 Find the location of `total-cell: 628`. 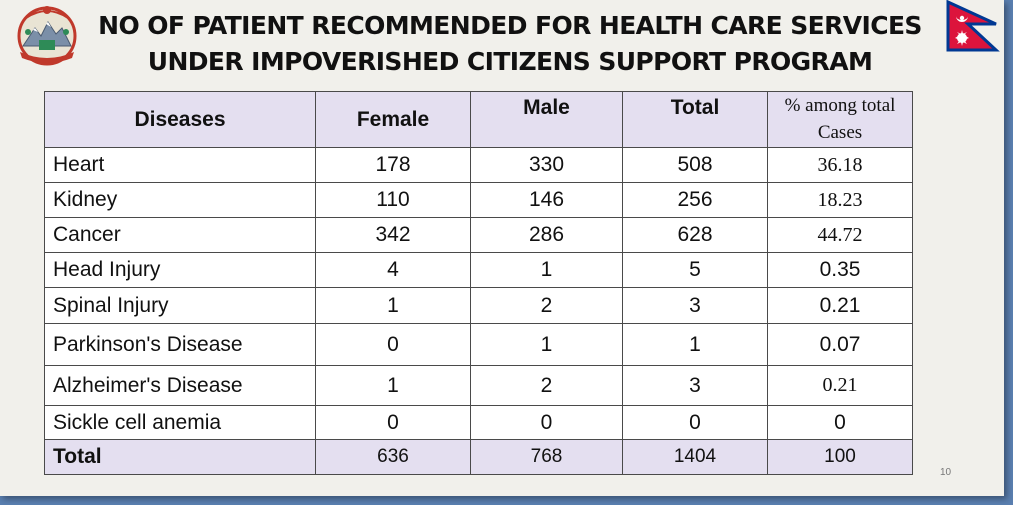

total-cell: 628 is located at coordinates (695, 235).